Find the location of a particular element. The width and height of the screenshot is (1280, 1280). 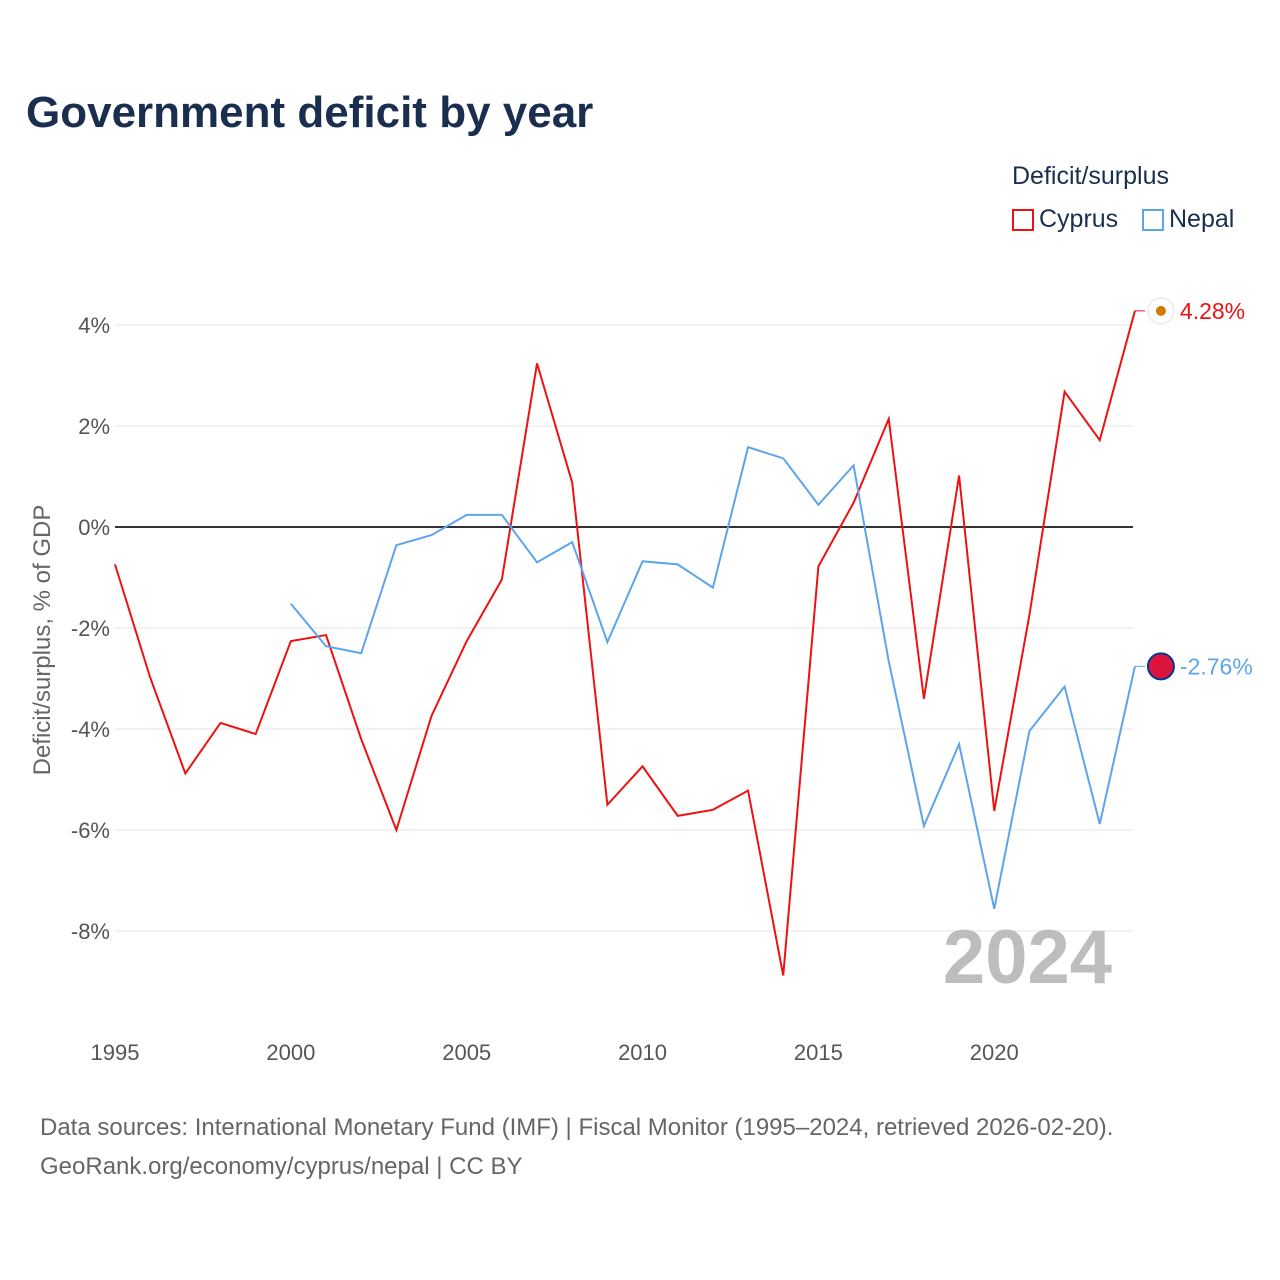

chart-title: Government deficit by year is located at coordinates (310, 112).